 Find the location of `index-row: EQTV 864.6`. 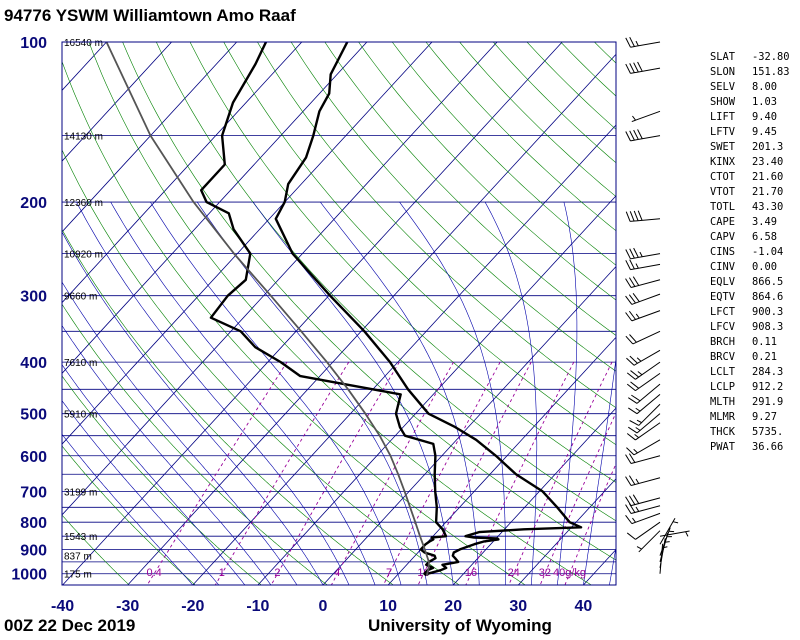

index-row: EQTV 864.6 is located at coordinates (754, 297).